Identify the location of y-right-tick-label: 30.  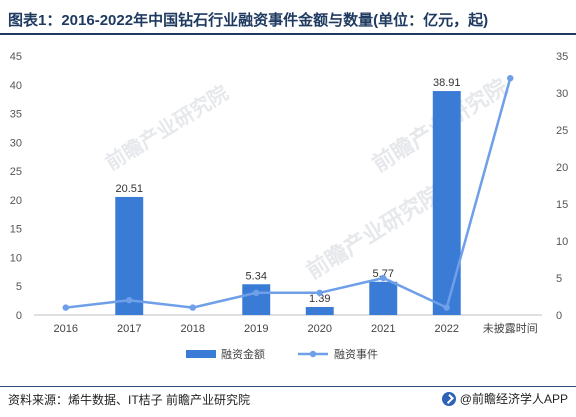
(562, 94).